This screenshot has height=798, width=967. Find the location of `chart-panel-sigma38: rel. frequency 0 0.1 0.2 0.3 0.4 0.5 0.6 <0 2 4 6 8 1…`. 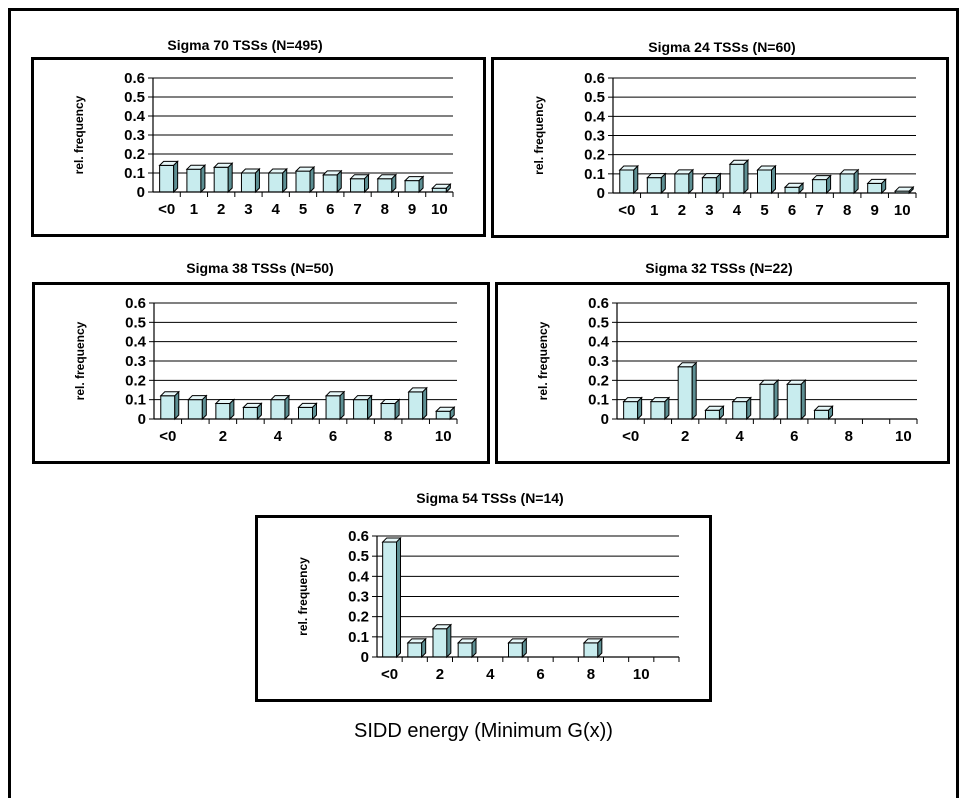

chart-panel-sigma38: rel. frequency 0 0.1 0.2 0.3 0.4 0.5 0.6 <0 2 4 6 8 1… is located at coordinates (261, 373).